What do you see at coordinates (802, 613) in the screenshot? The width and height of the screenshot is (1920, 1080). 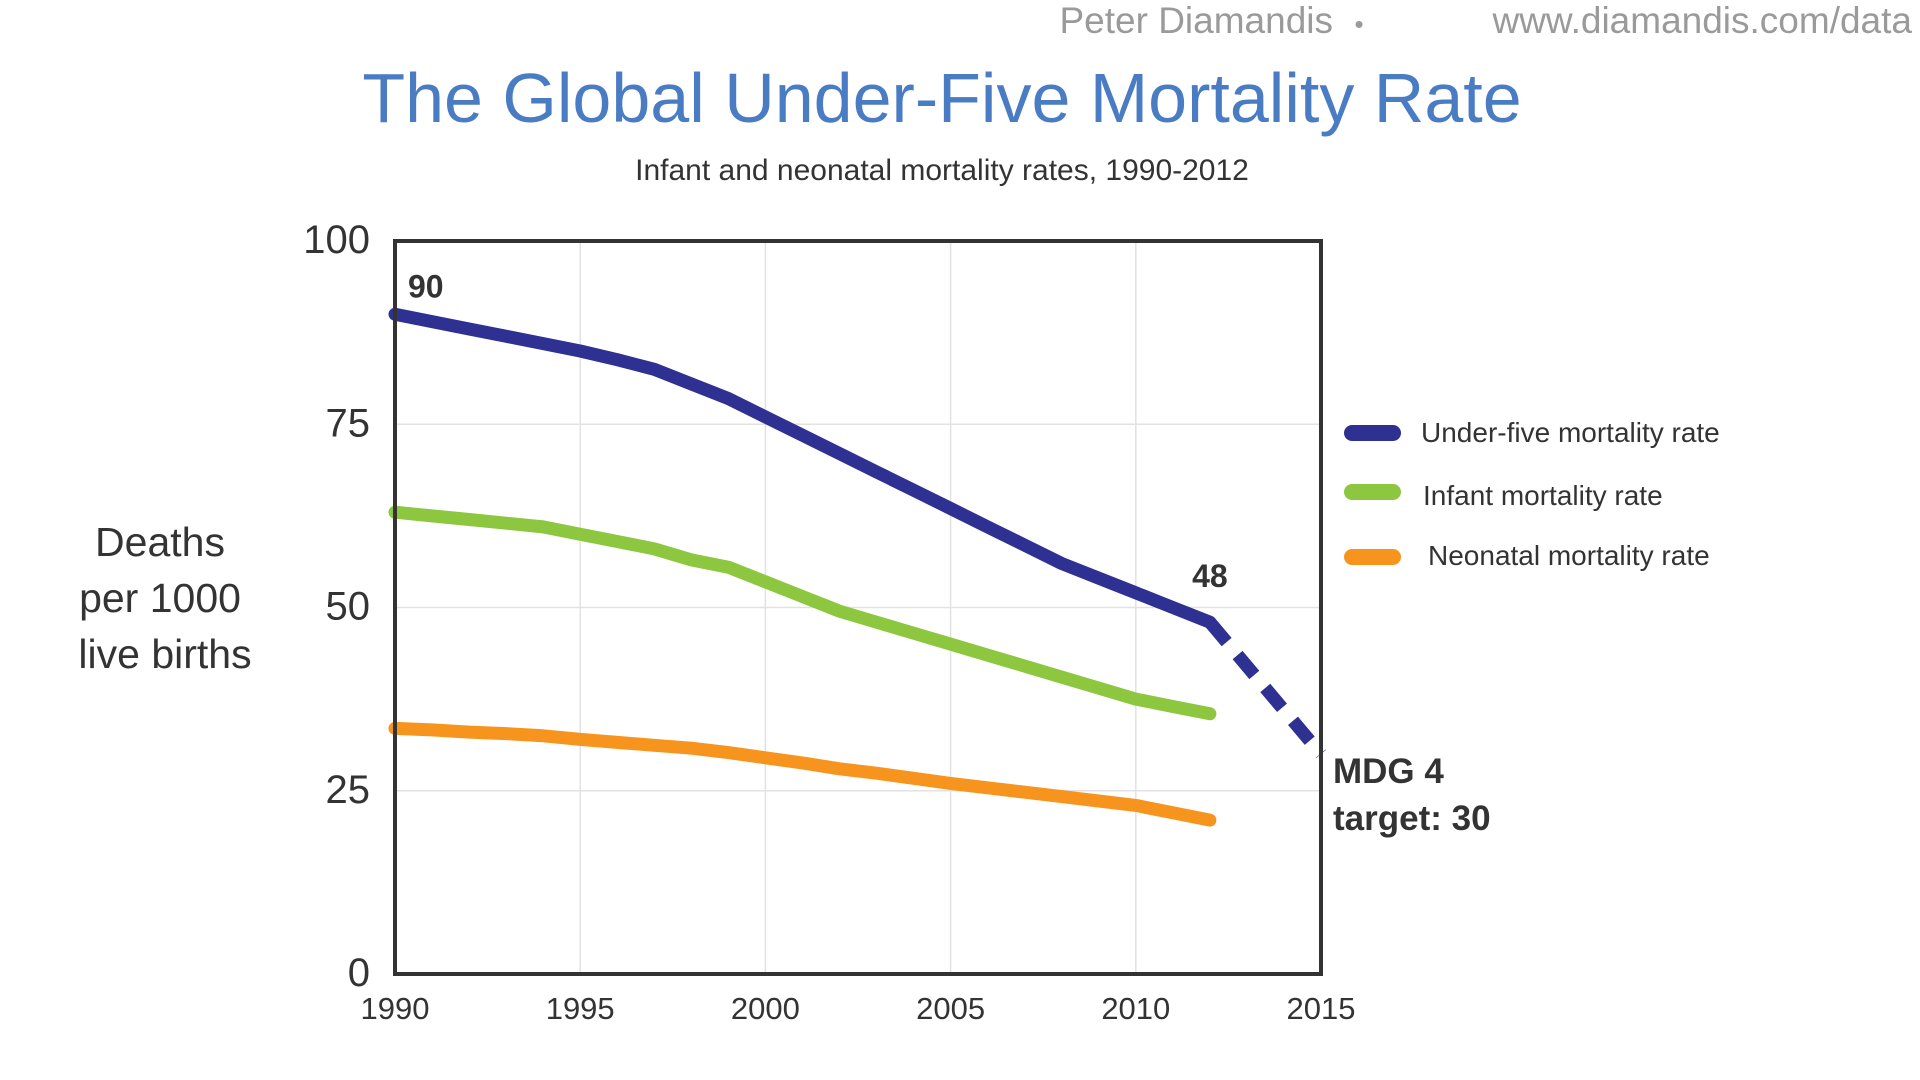 I see `series-line-infant-mortality-rate` at bounding box center [802, 613].